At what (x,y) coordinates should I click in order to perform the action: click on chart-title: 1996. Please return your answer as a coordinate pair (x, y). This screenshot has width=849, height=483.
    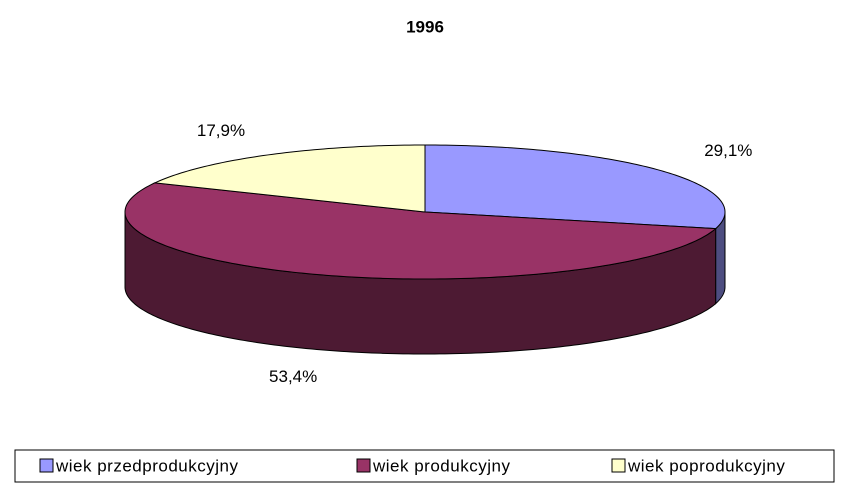
    Looking at the image, I should click on (425, 26).